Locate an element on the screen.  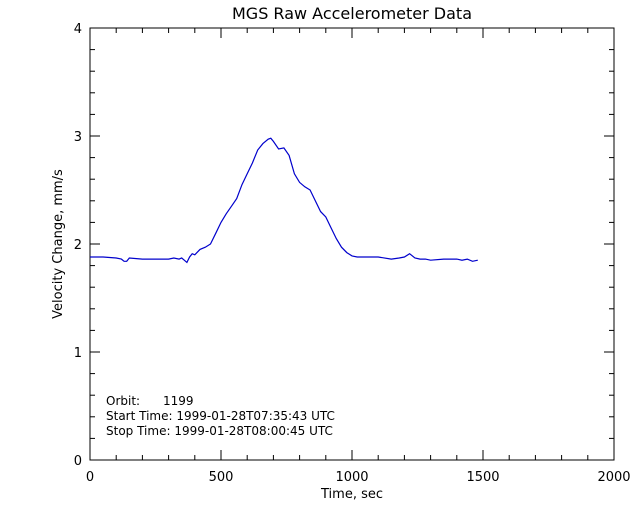
x-tick-label: 2000 is located at coordinates (613, 477).